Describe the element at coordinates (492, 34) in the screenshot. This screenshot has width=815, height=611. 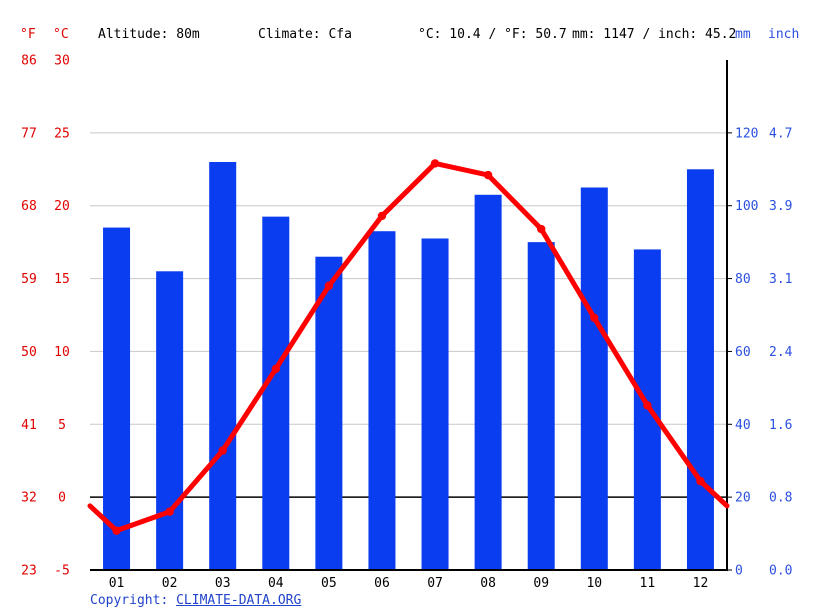
I see `average-temperature-label: °C: 10.4 / °F: 50.7` at that location.